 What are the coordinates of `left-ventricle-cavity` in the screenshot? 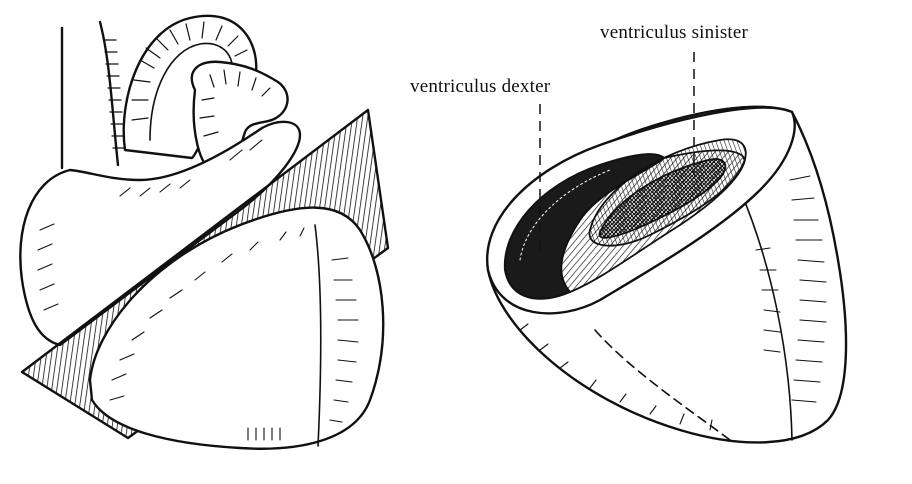 It's located at (662, 198).